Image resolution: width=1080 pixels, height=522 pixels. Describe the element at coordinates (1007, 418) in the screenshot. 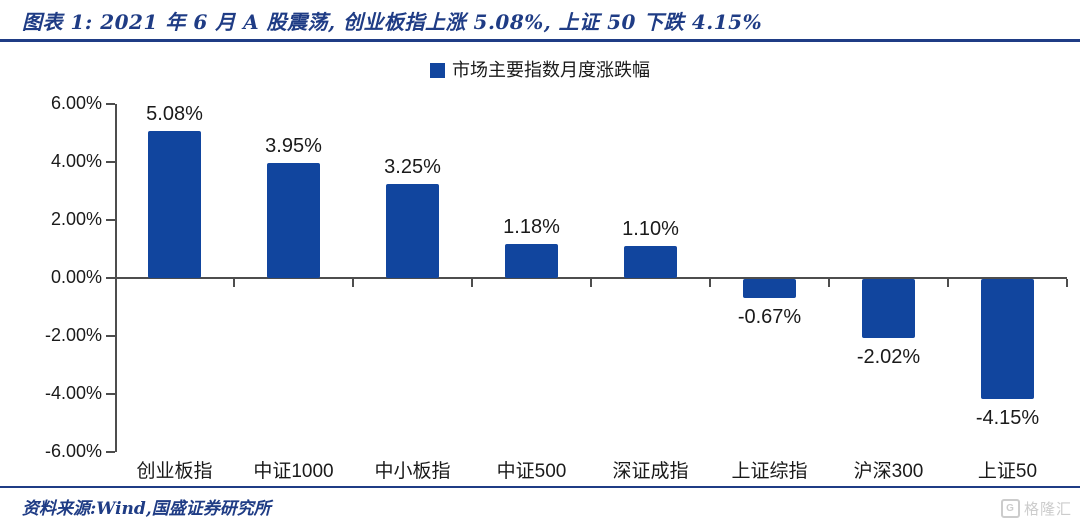

I see `bar-value-label: -4.15%` at that location.